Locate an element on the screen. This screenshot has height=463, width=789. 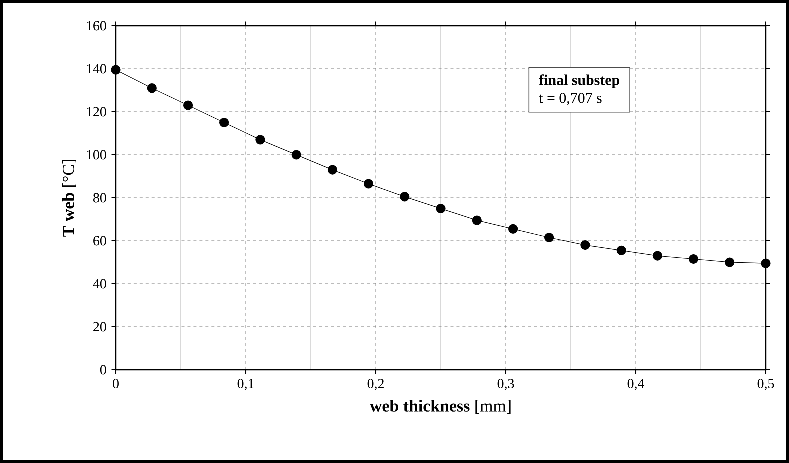
y-tick-label: 40 is located at coordinates (99, 284).